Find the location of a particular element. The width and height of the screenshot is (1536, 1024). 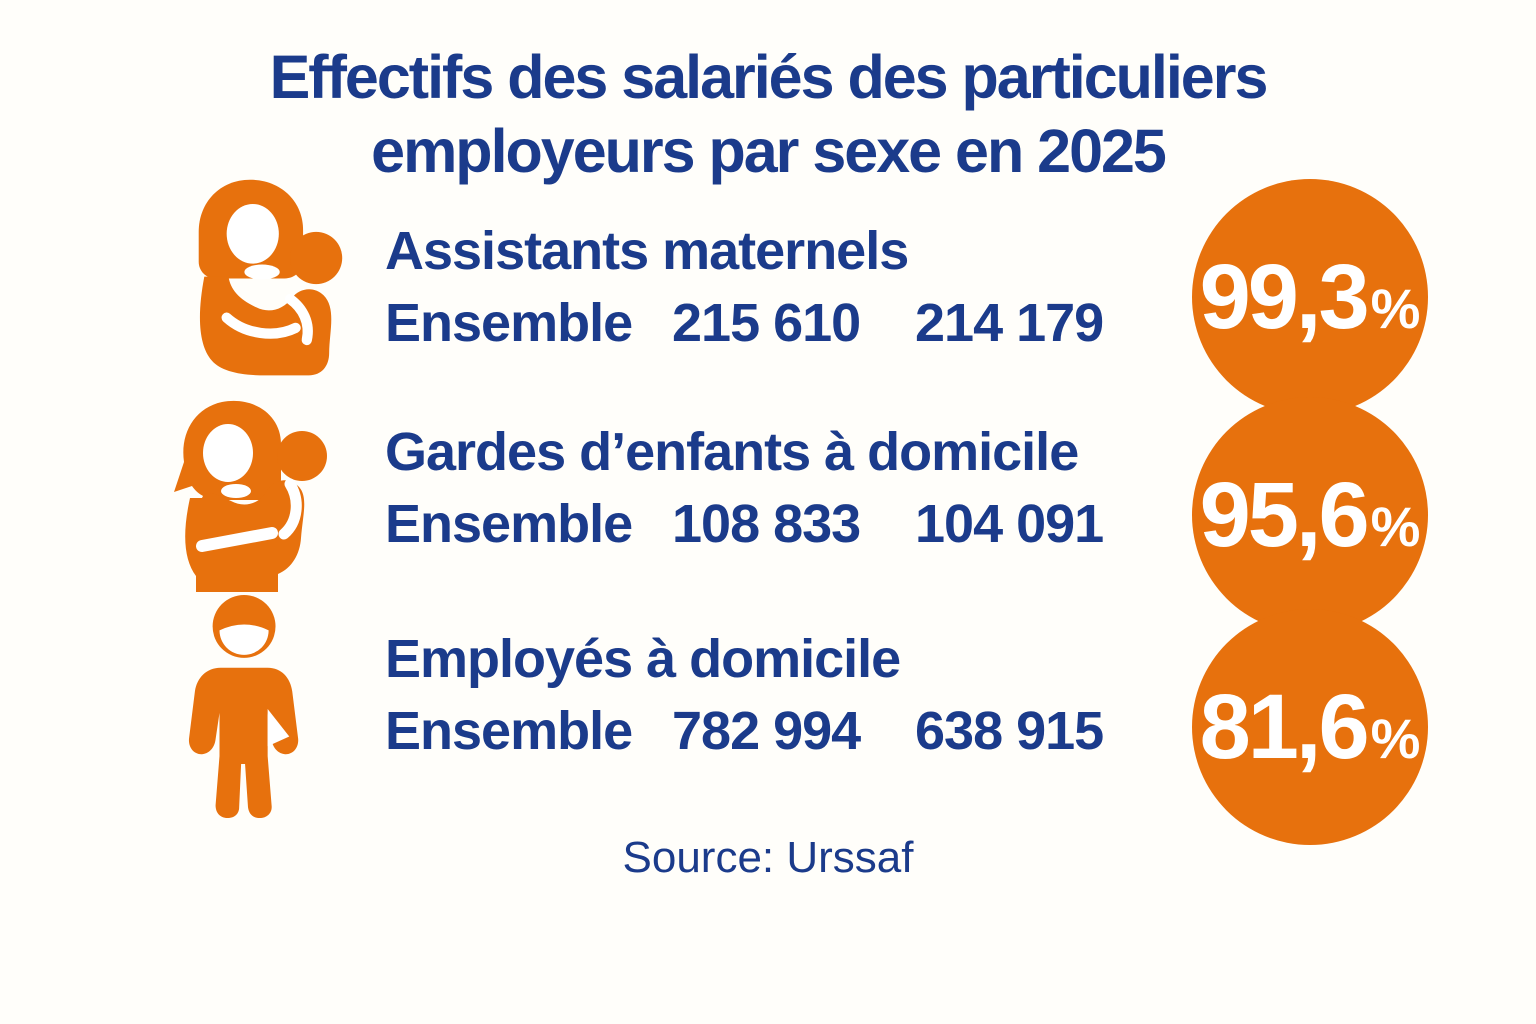

page-title-line2: employeurs par sexe en 2025 is located at coordinates (769, 151).